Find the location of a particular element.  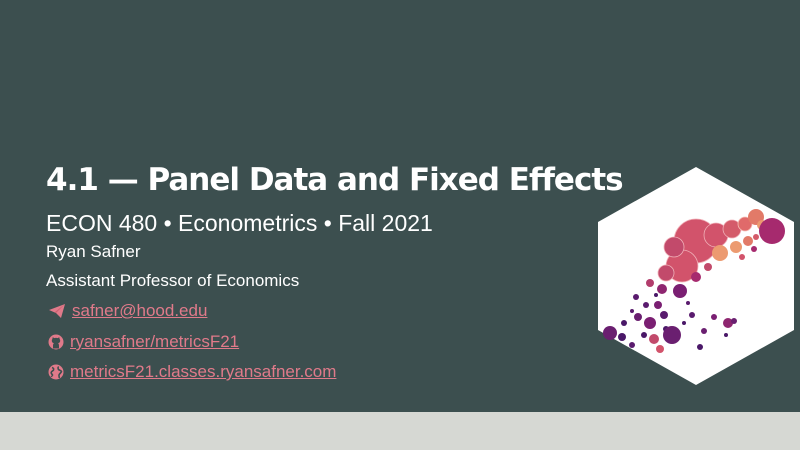

github-icon is located at coordinates (56, 342).